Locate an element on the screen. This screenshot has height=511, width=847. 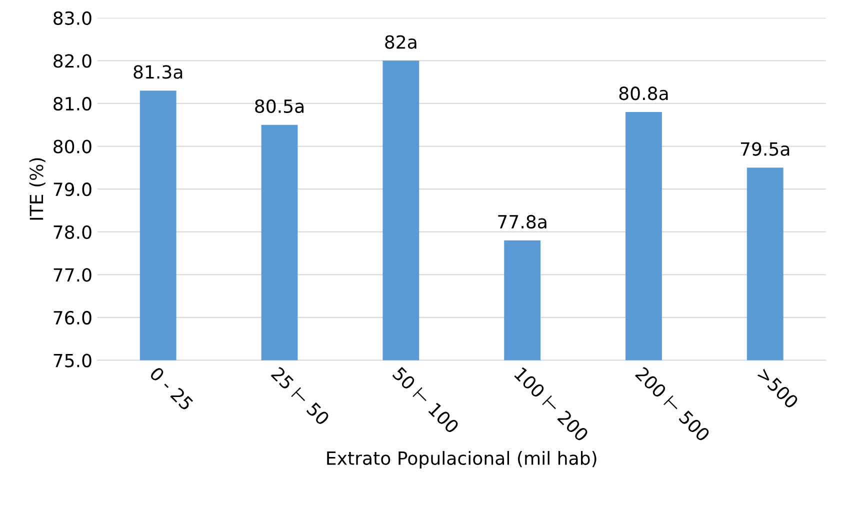
y-tick-label: 76.0 is located at coordinates (73, 317).